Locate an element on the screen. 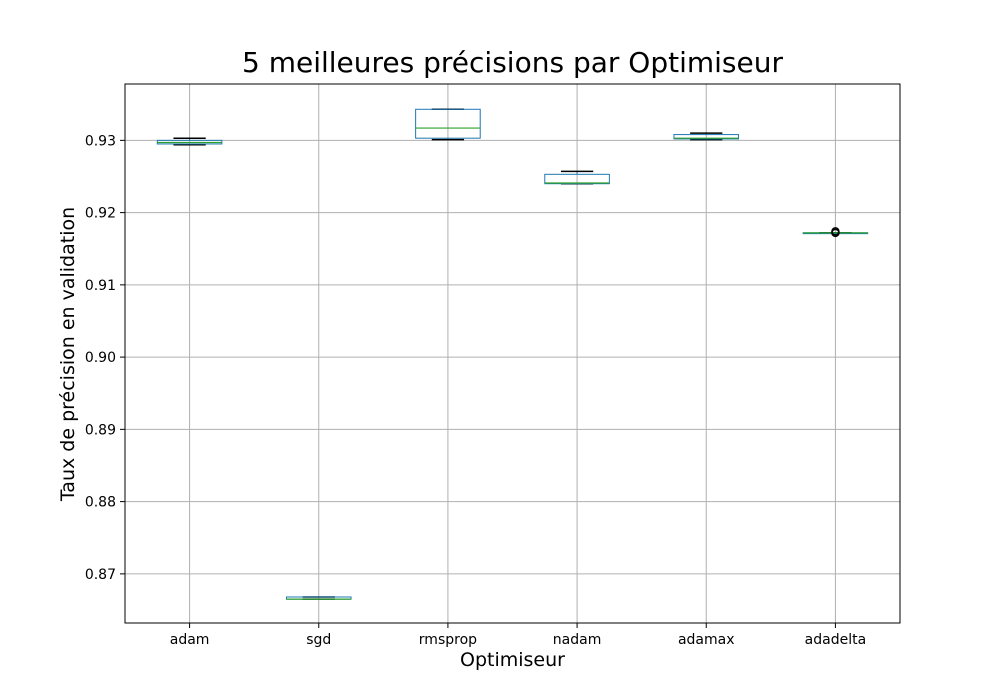 This screenshot has width=1000, height=700. outlier-point is located at coordinates (835, 233).